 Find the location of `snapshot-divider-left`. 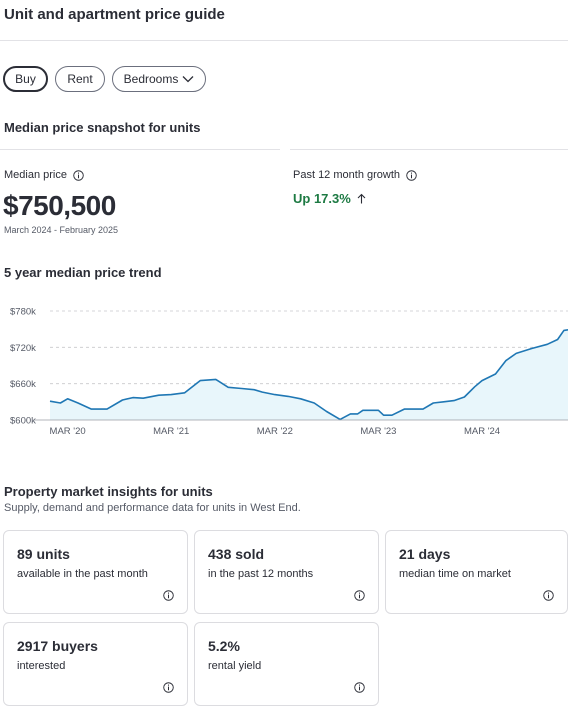

snapshot-divider-left is located at coordinates (140, 149).